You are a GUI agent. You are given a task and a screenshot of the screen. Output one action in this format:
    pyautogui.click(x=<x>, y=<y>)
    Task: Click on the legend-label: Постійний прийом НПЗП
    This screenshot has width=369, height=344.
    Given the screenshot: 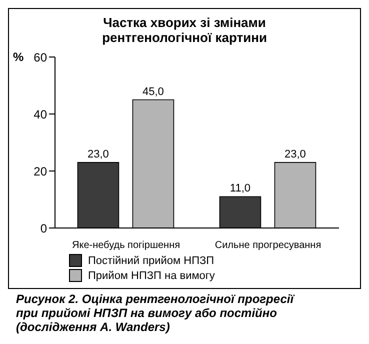 What is the action you would take?
    pyautogui.click(x=151, y=260)
    